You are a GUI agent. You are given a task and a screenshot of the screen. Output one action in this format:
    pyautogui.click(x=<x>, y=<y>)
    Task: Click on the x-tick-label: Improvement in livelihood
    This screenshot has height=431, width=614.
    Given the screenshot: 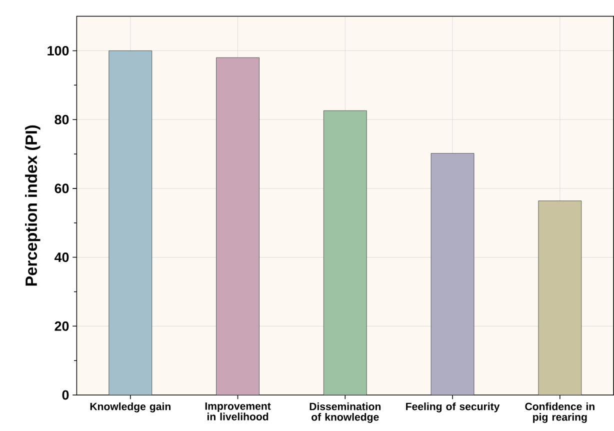 What is the action you would take?
    pyautogui.click(x=238, y=411)
    